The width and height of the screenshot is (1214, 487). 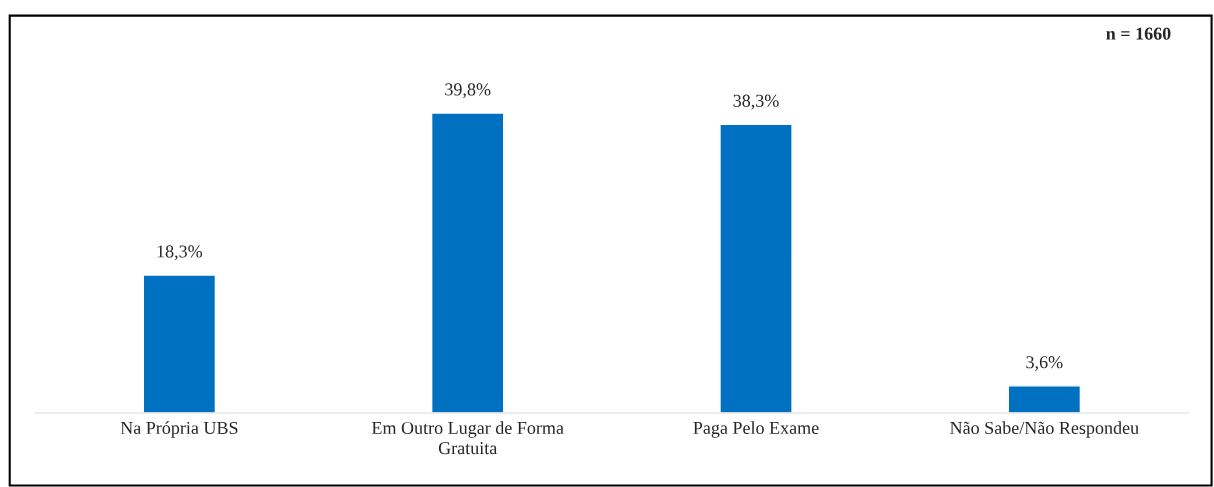 I want to click on x-tick-label: Não Sabe/Não Respondeu, so click(x=1044, y=429).